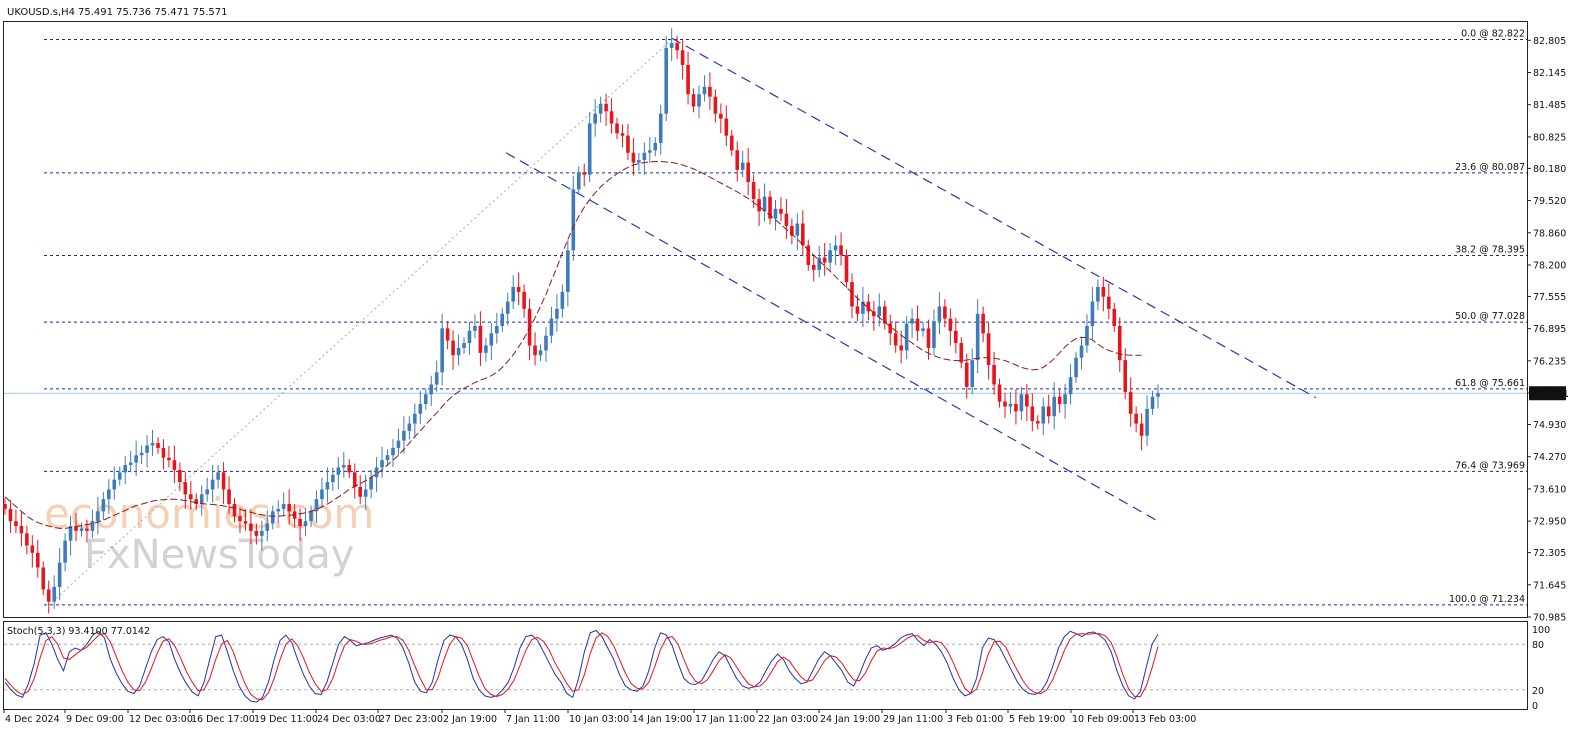  What do you see at coordinates (1549, 522) in the screenshot?
I see `price-tick-label: 72.950` at bounding box center [1549, 522].